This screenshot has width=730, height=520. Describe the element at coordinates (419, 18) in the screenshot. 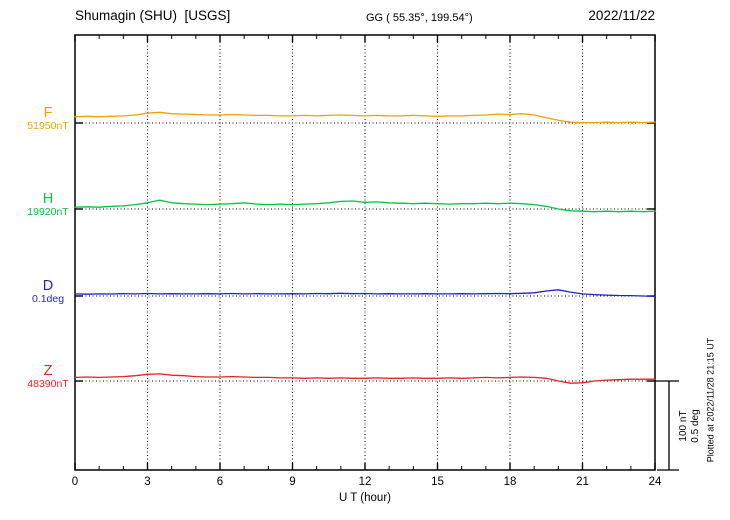

I see `geographic-coordinates: GG ( 55.35°, 199.54°)` at that location.